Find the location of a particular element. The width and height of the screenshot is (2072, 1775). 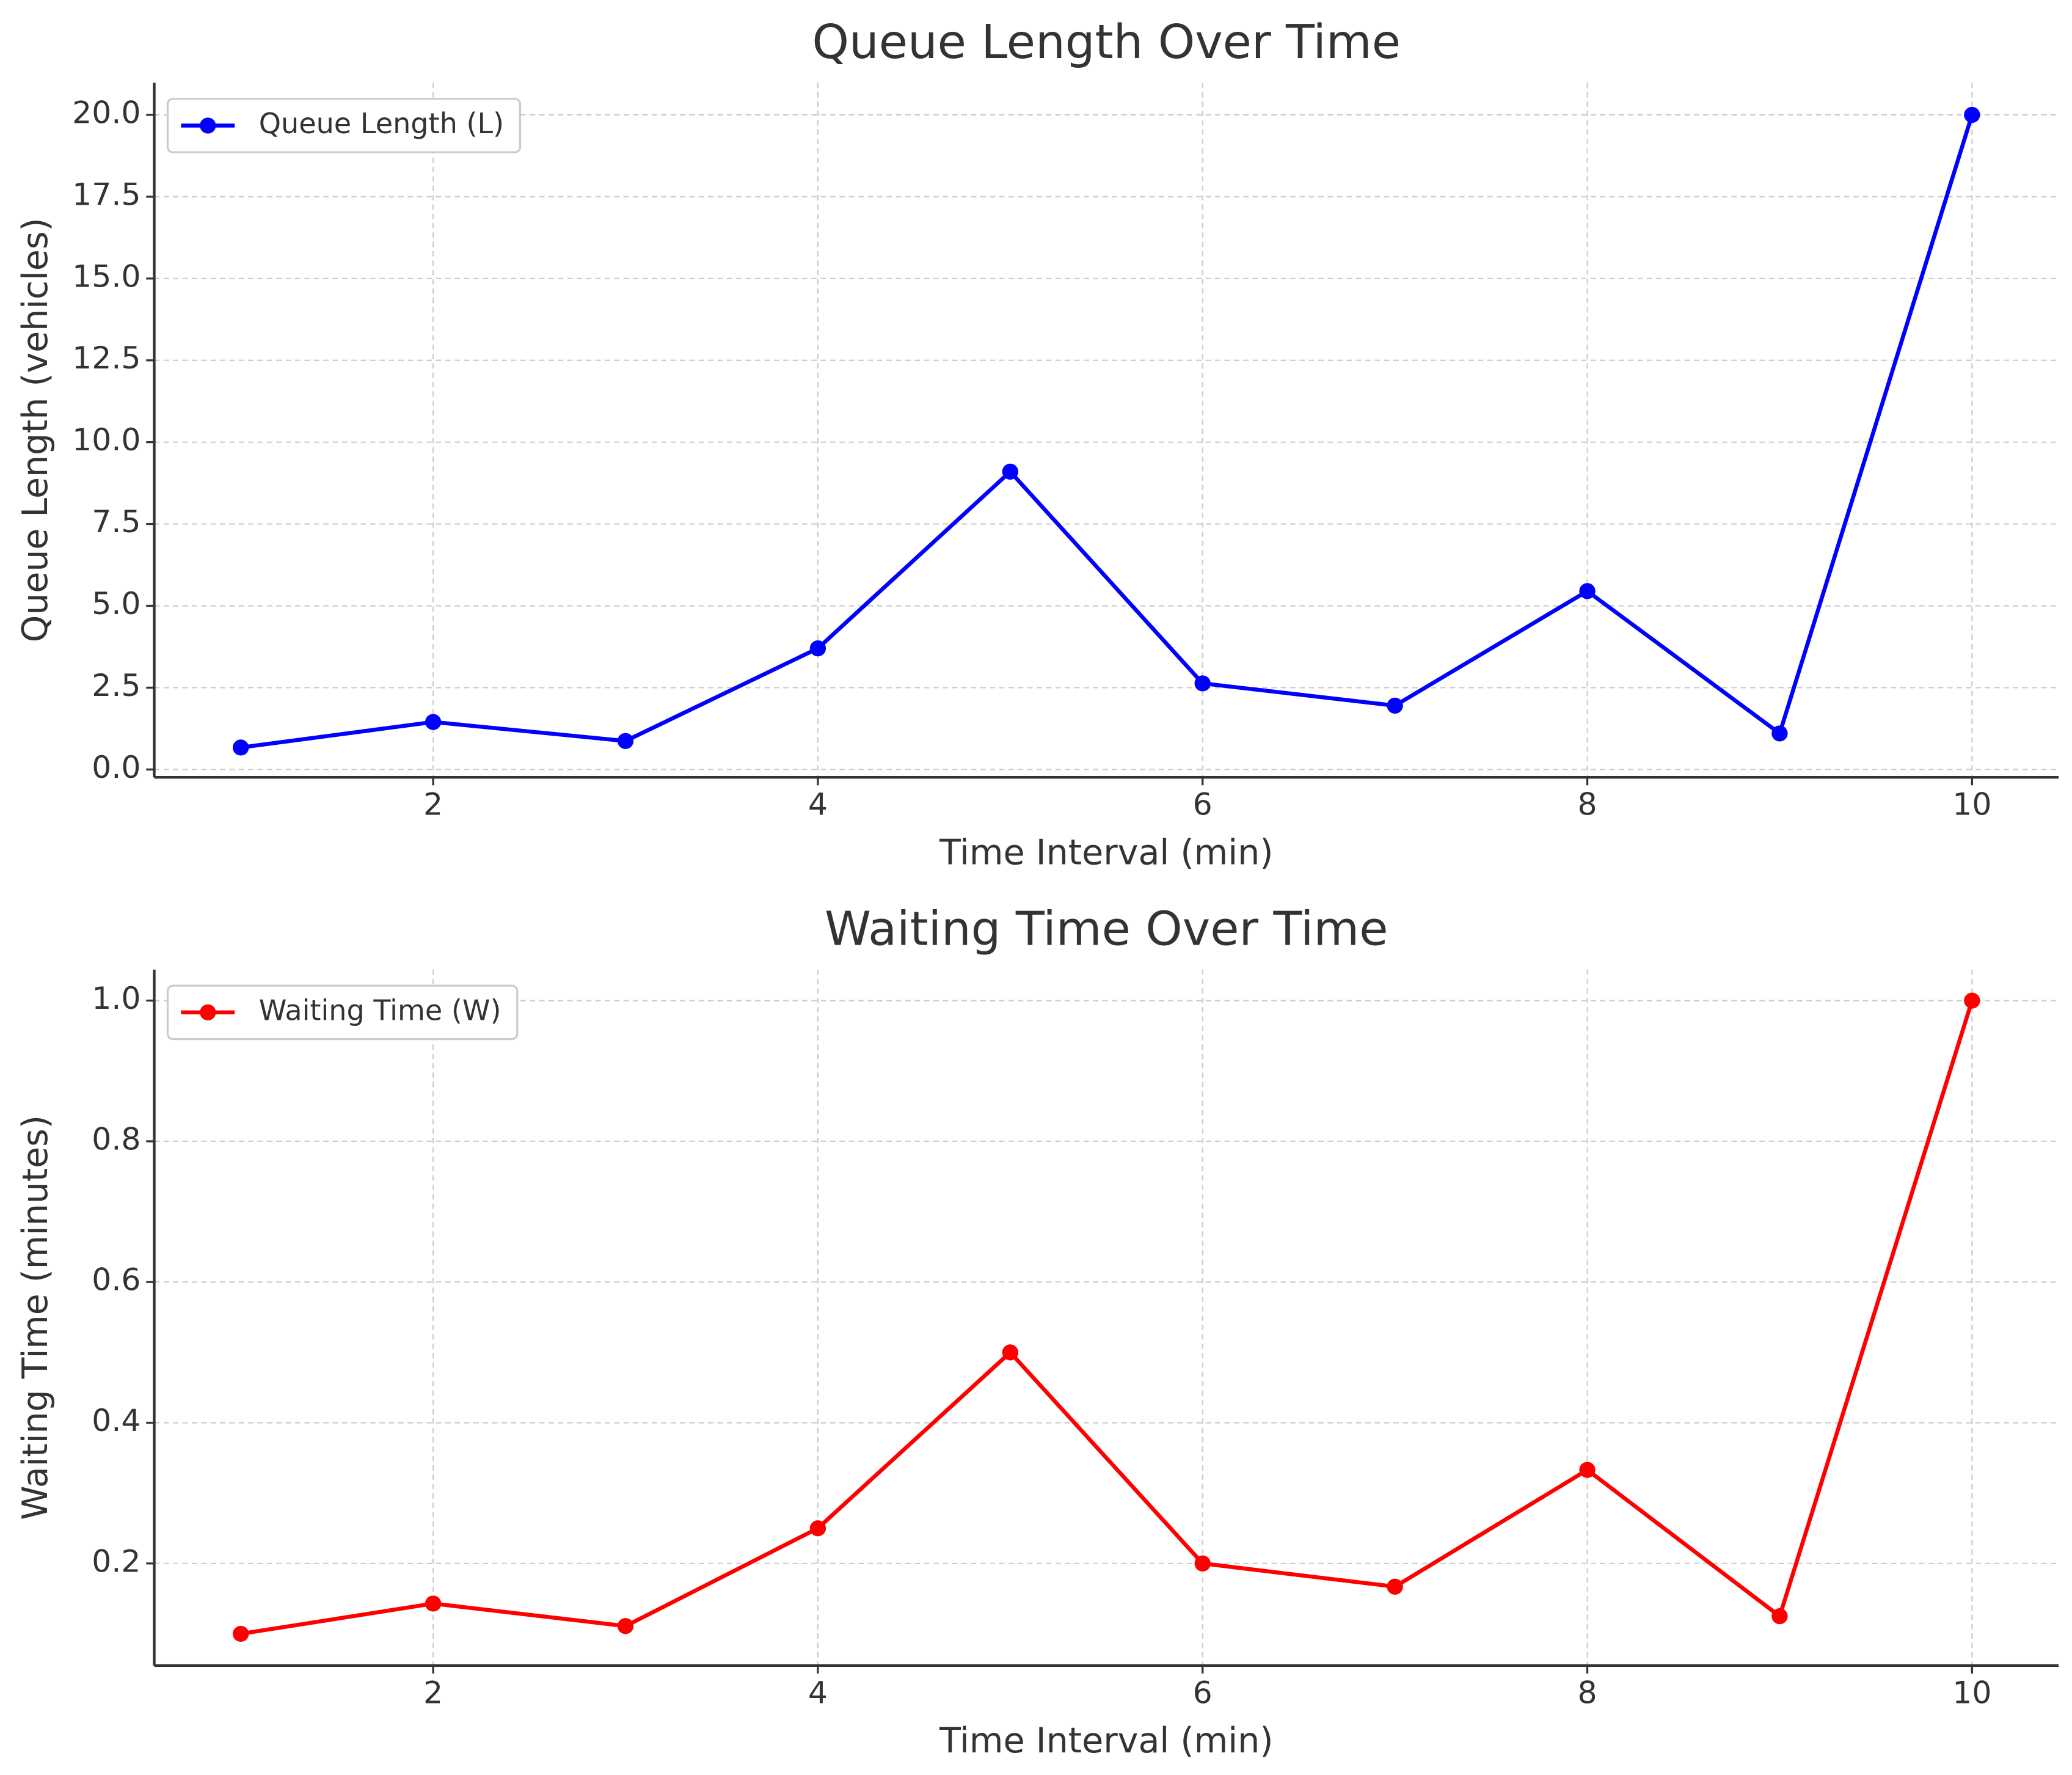

chart-title: Queue Length Over Time is located at coordinates (1106, 43).